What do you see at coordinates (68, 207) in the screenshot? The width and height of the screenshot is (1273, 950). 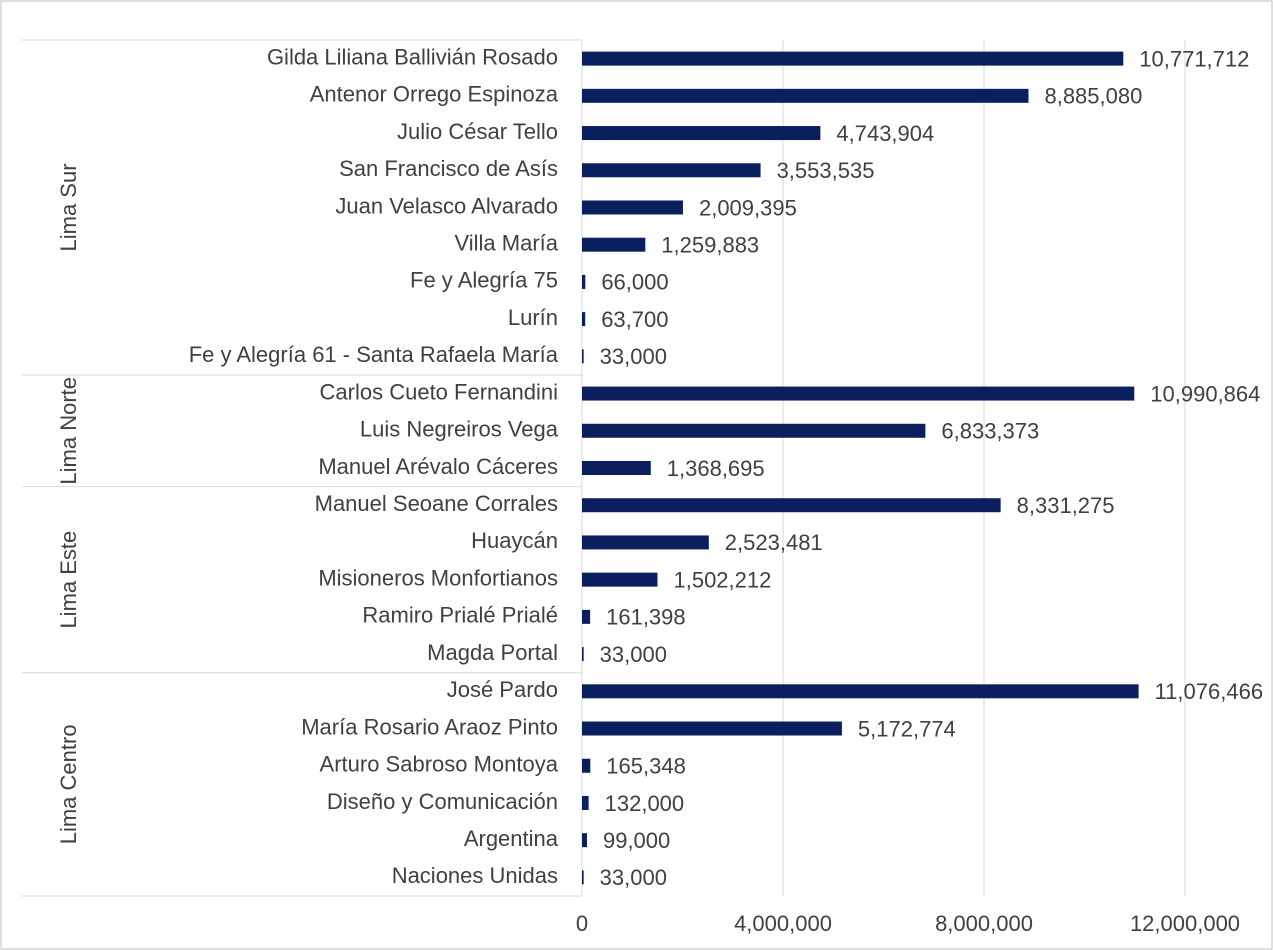 I see `group-label: Lima Sur` at bounding box center [68, 207].